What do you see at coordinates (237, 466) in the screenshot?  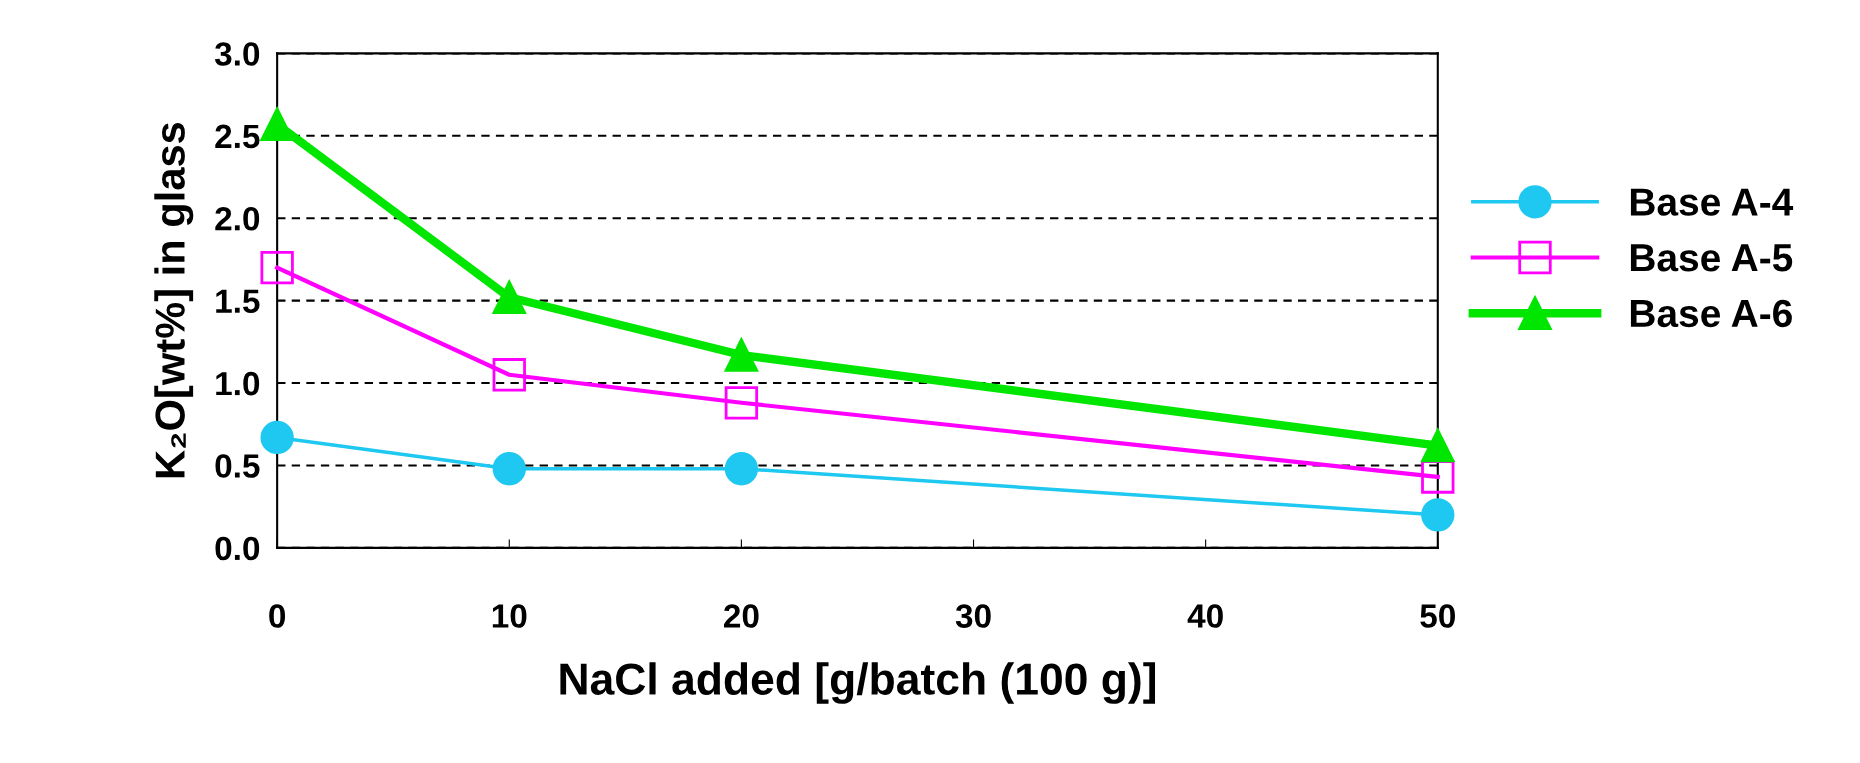 I see `y-tick-label: 0.5` at bounding box center [237, 466].